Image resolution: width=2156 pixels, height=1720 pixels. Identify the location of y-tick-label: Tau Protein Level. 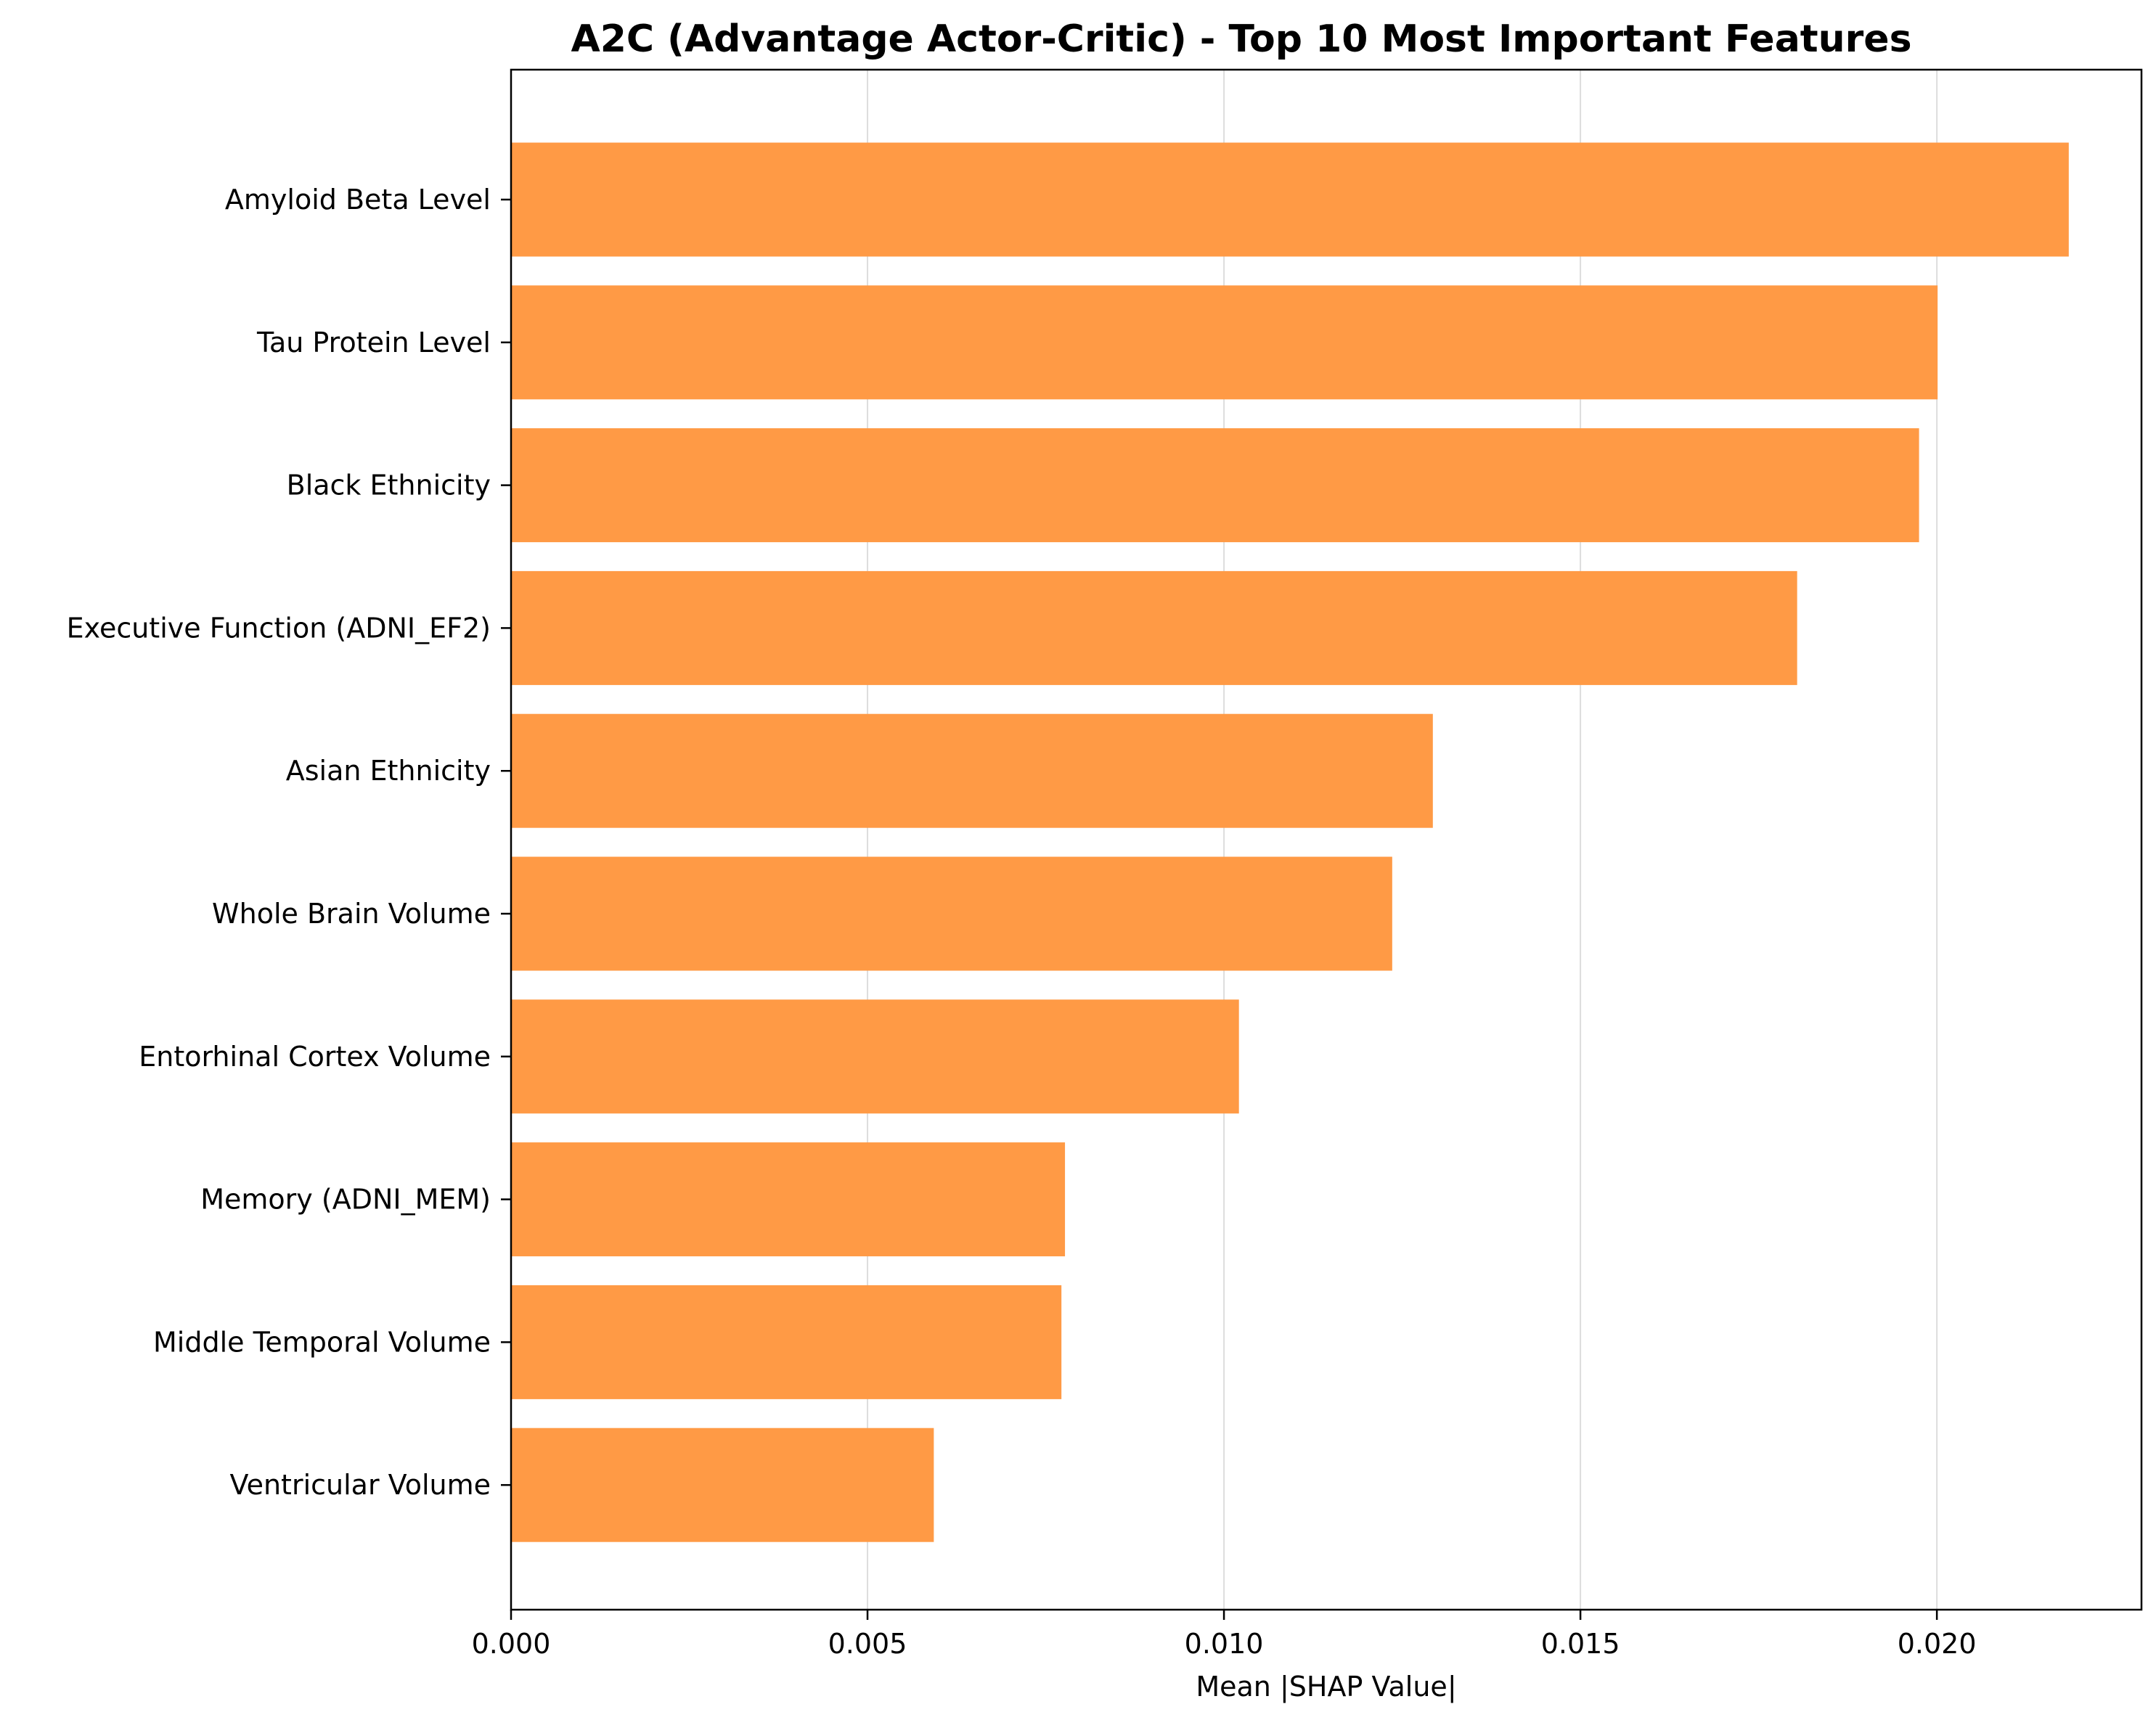
(374, 343).